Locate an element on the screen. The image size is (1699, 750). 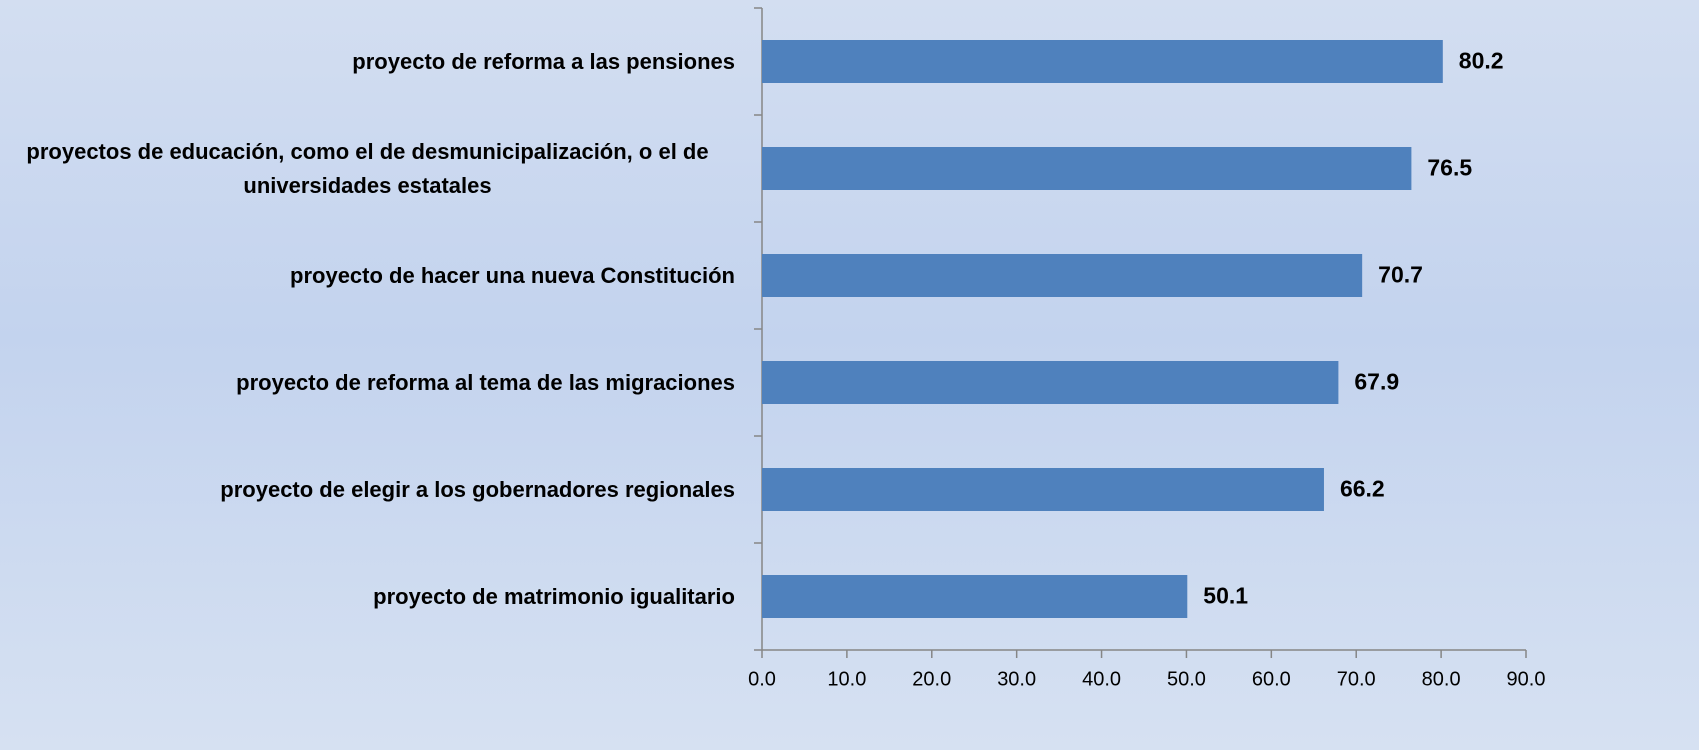
category-label: proyecto de matrimonio igualitario is located at coordinates (554, 596).